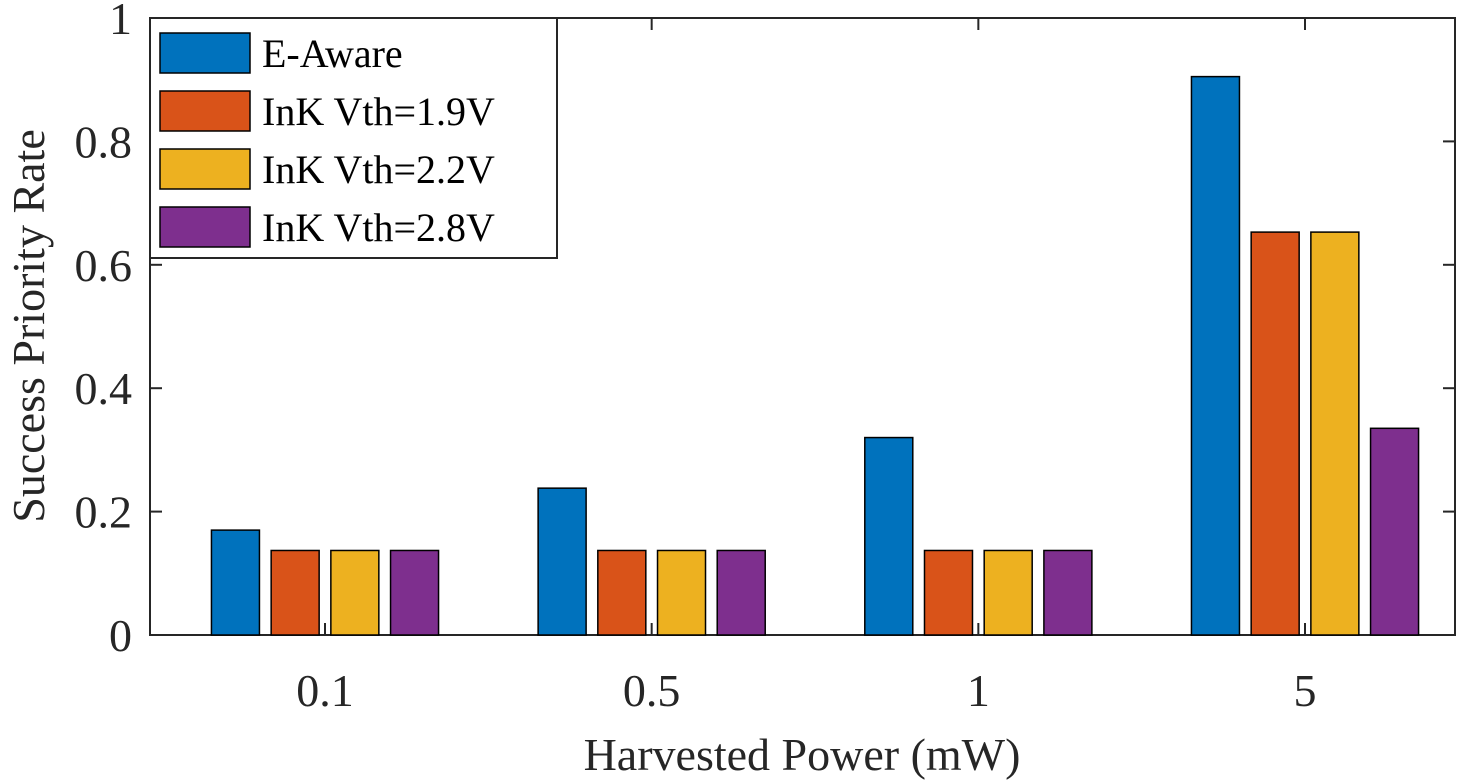 The height and width of the screenshot is (784, 1461). What do you see at coordinates (104, 512) in the screenshot?
I see `y-tick-label: 0.2` at bounding box center [104, 512].